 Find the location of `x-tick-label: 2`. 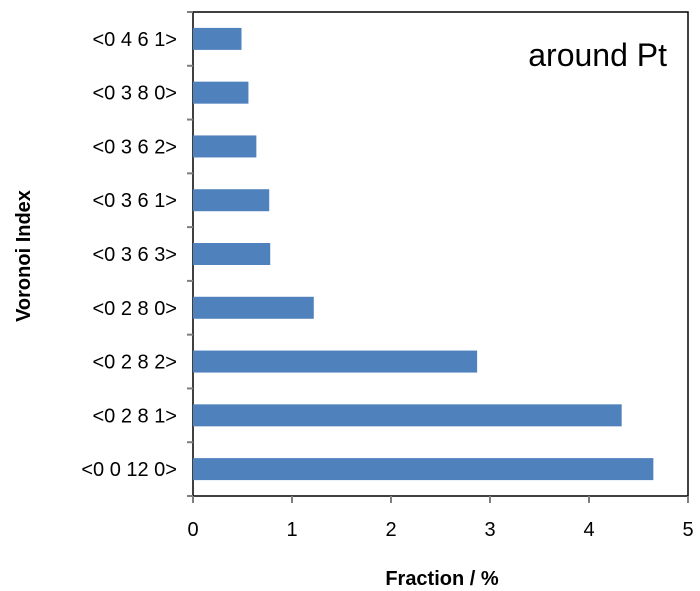

x-tick-label: 2 is located at coordinates (390, 530).